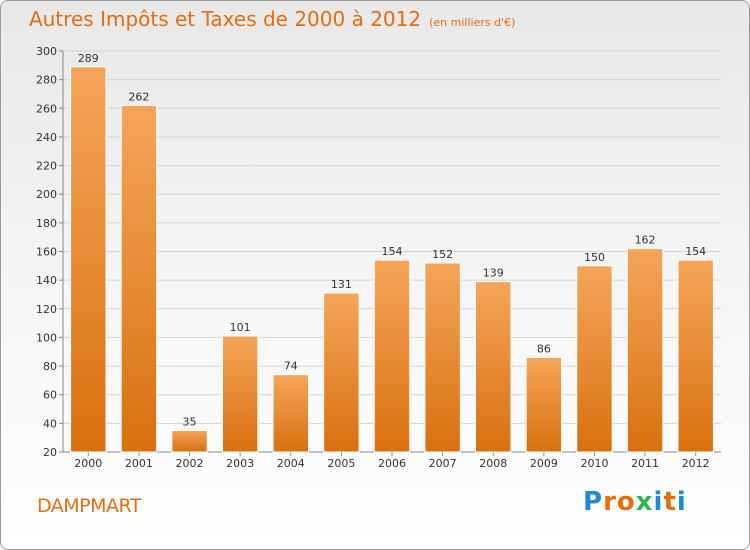  I want to click on x-tick-label: 2001, so click(139, 463).